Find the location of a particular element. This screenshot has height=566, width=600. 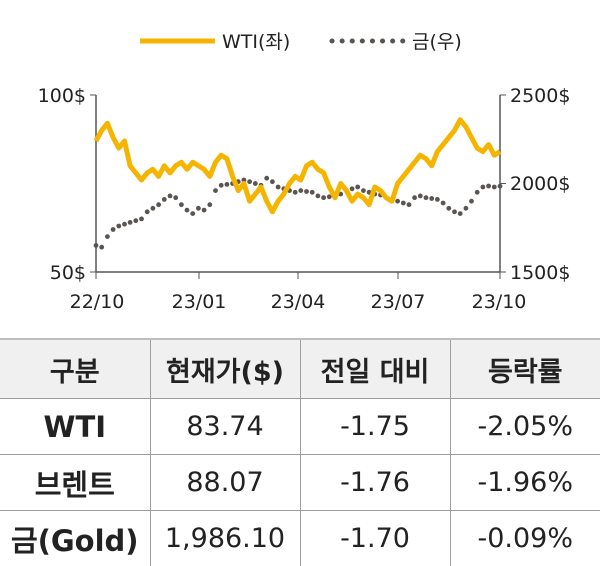

table-row: 금(Gold) 1,986.10 -1.70 -0.09% is located at coordinates (300, 538).